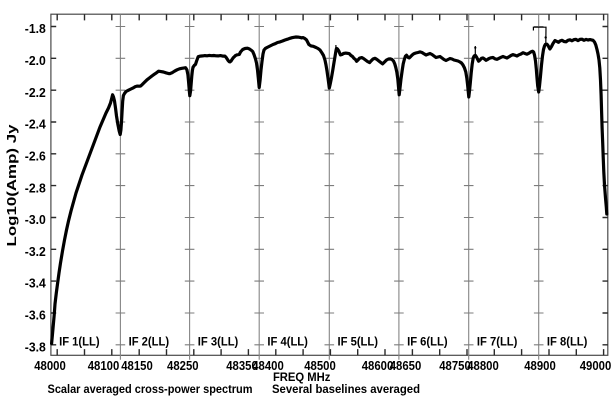 The height and width of the screenshot is (405, 614). I want to click on svg-text: -2.4, so click(36, 124).